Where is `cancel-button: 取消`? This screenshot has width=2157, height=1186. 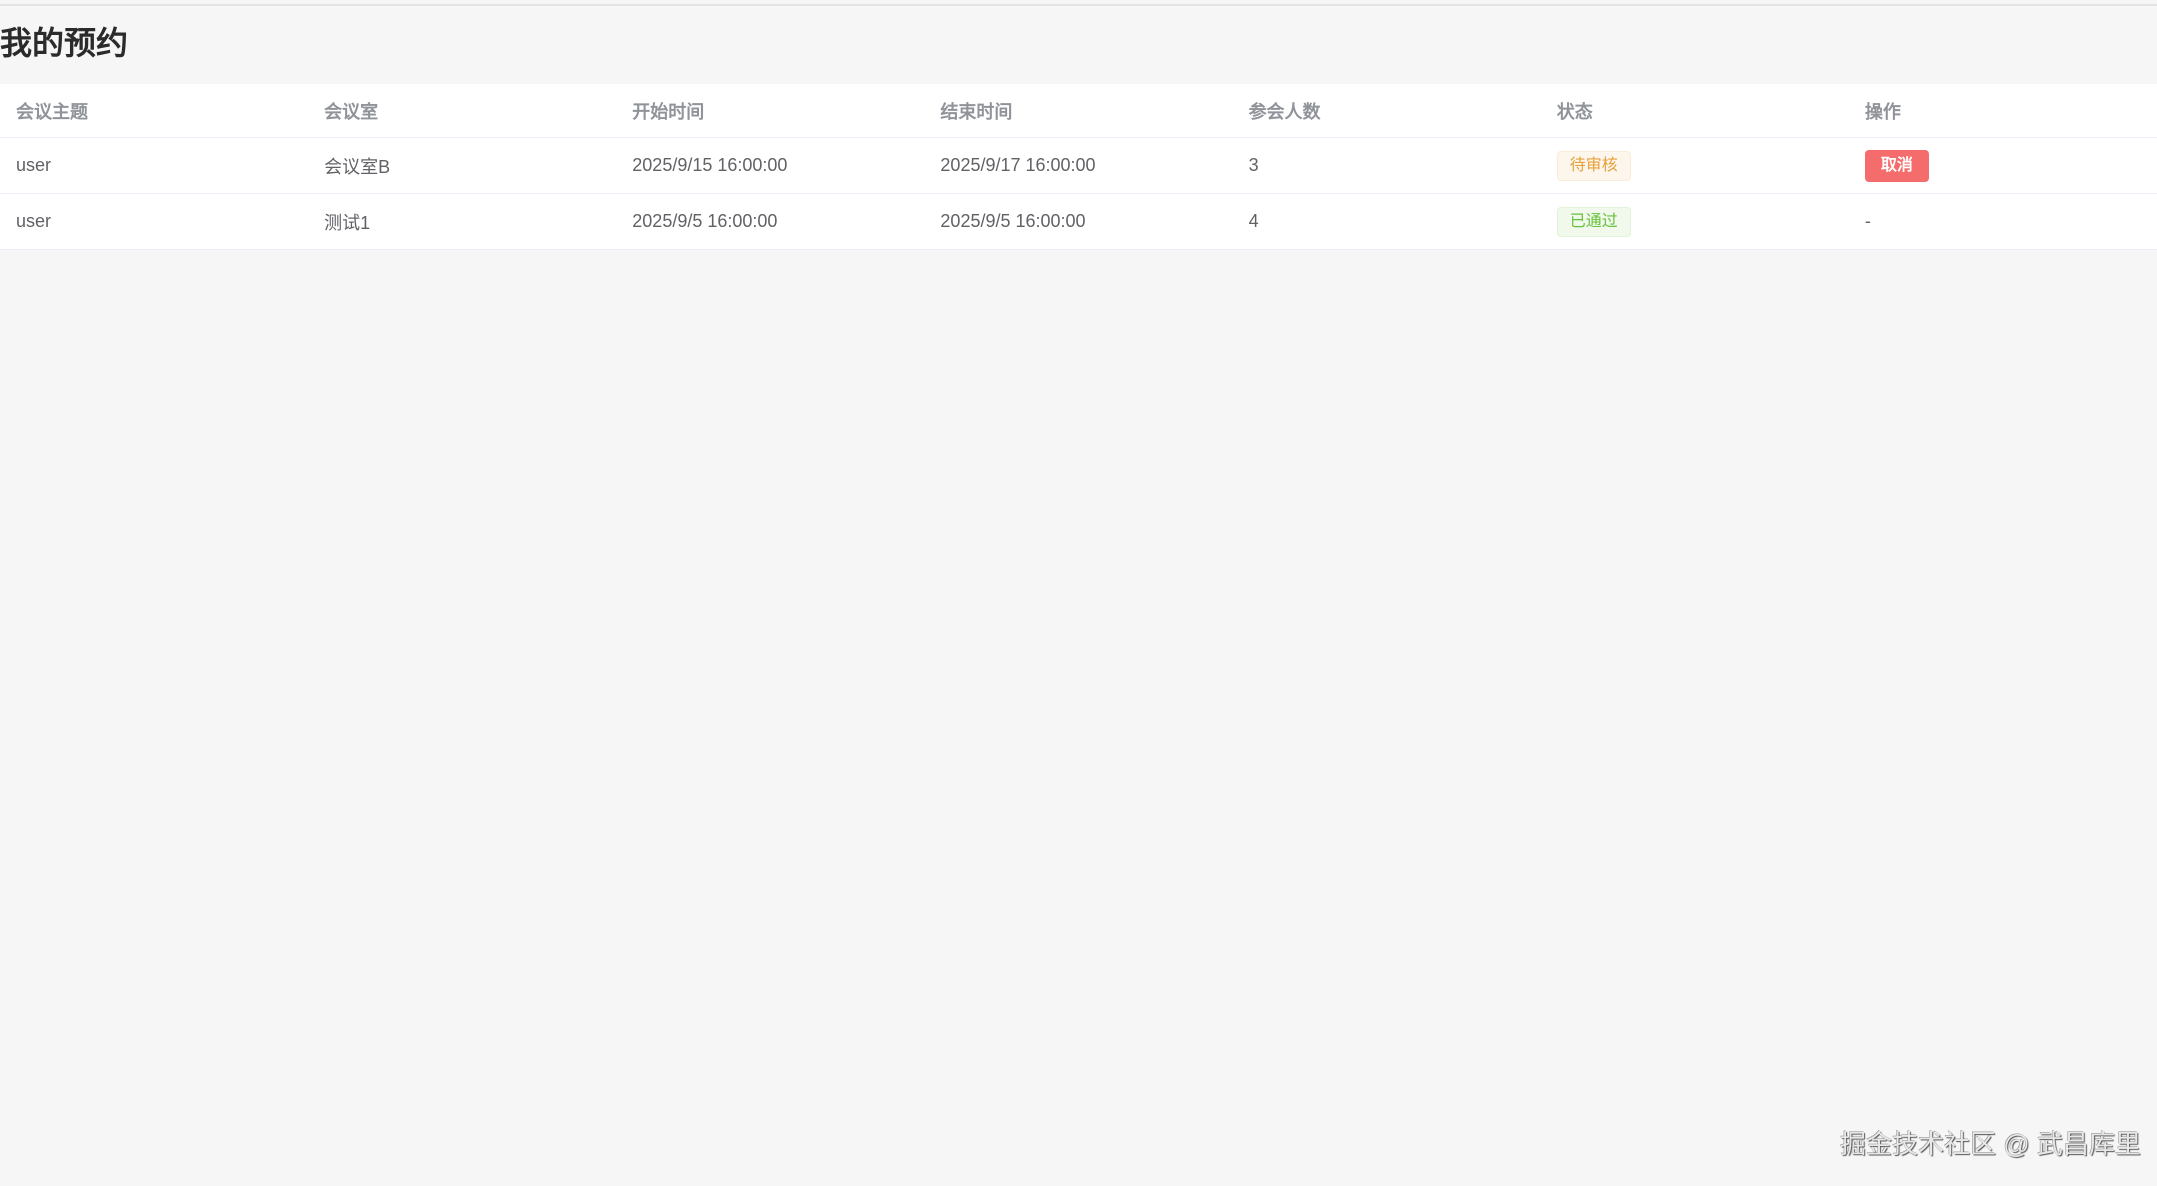 cancel-button: 取消 is located at coordinates (1896, 165).